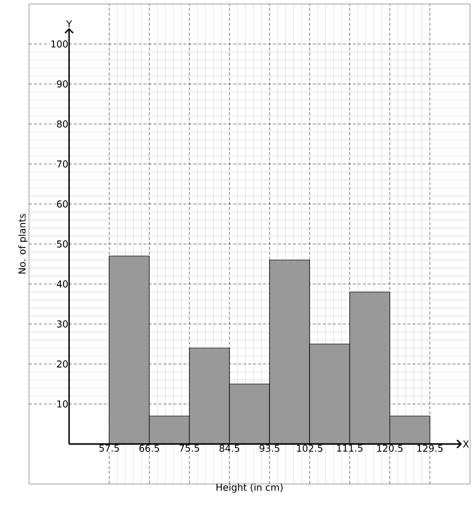 This screenshot has height=510, width=474. Describe the element at coordinates (270, 448) in the screenshot. I see `x-tick-label: 93.5` at that location.